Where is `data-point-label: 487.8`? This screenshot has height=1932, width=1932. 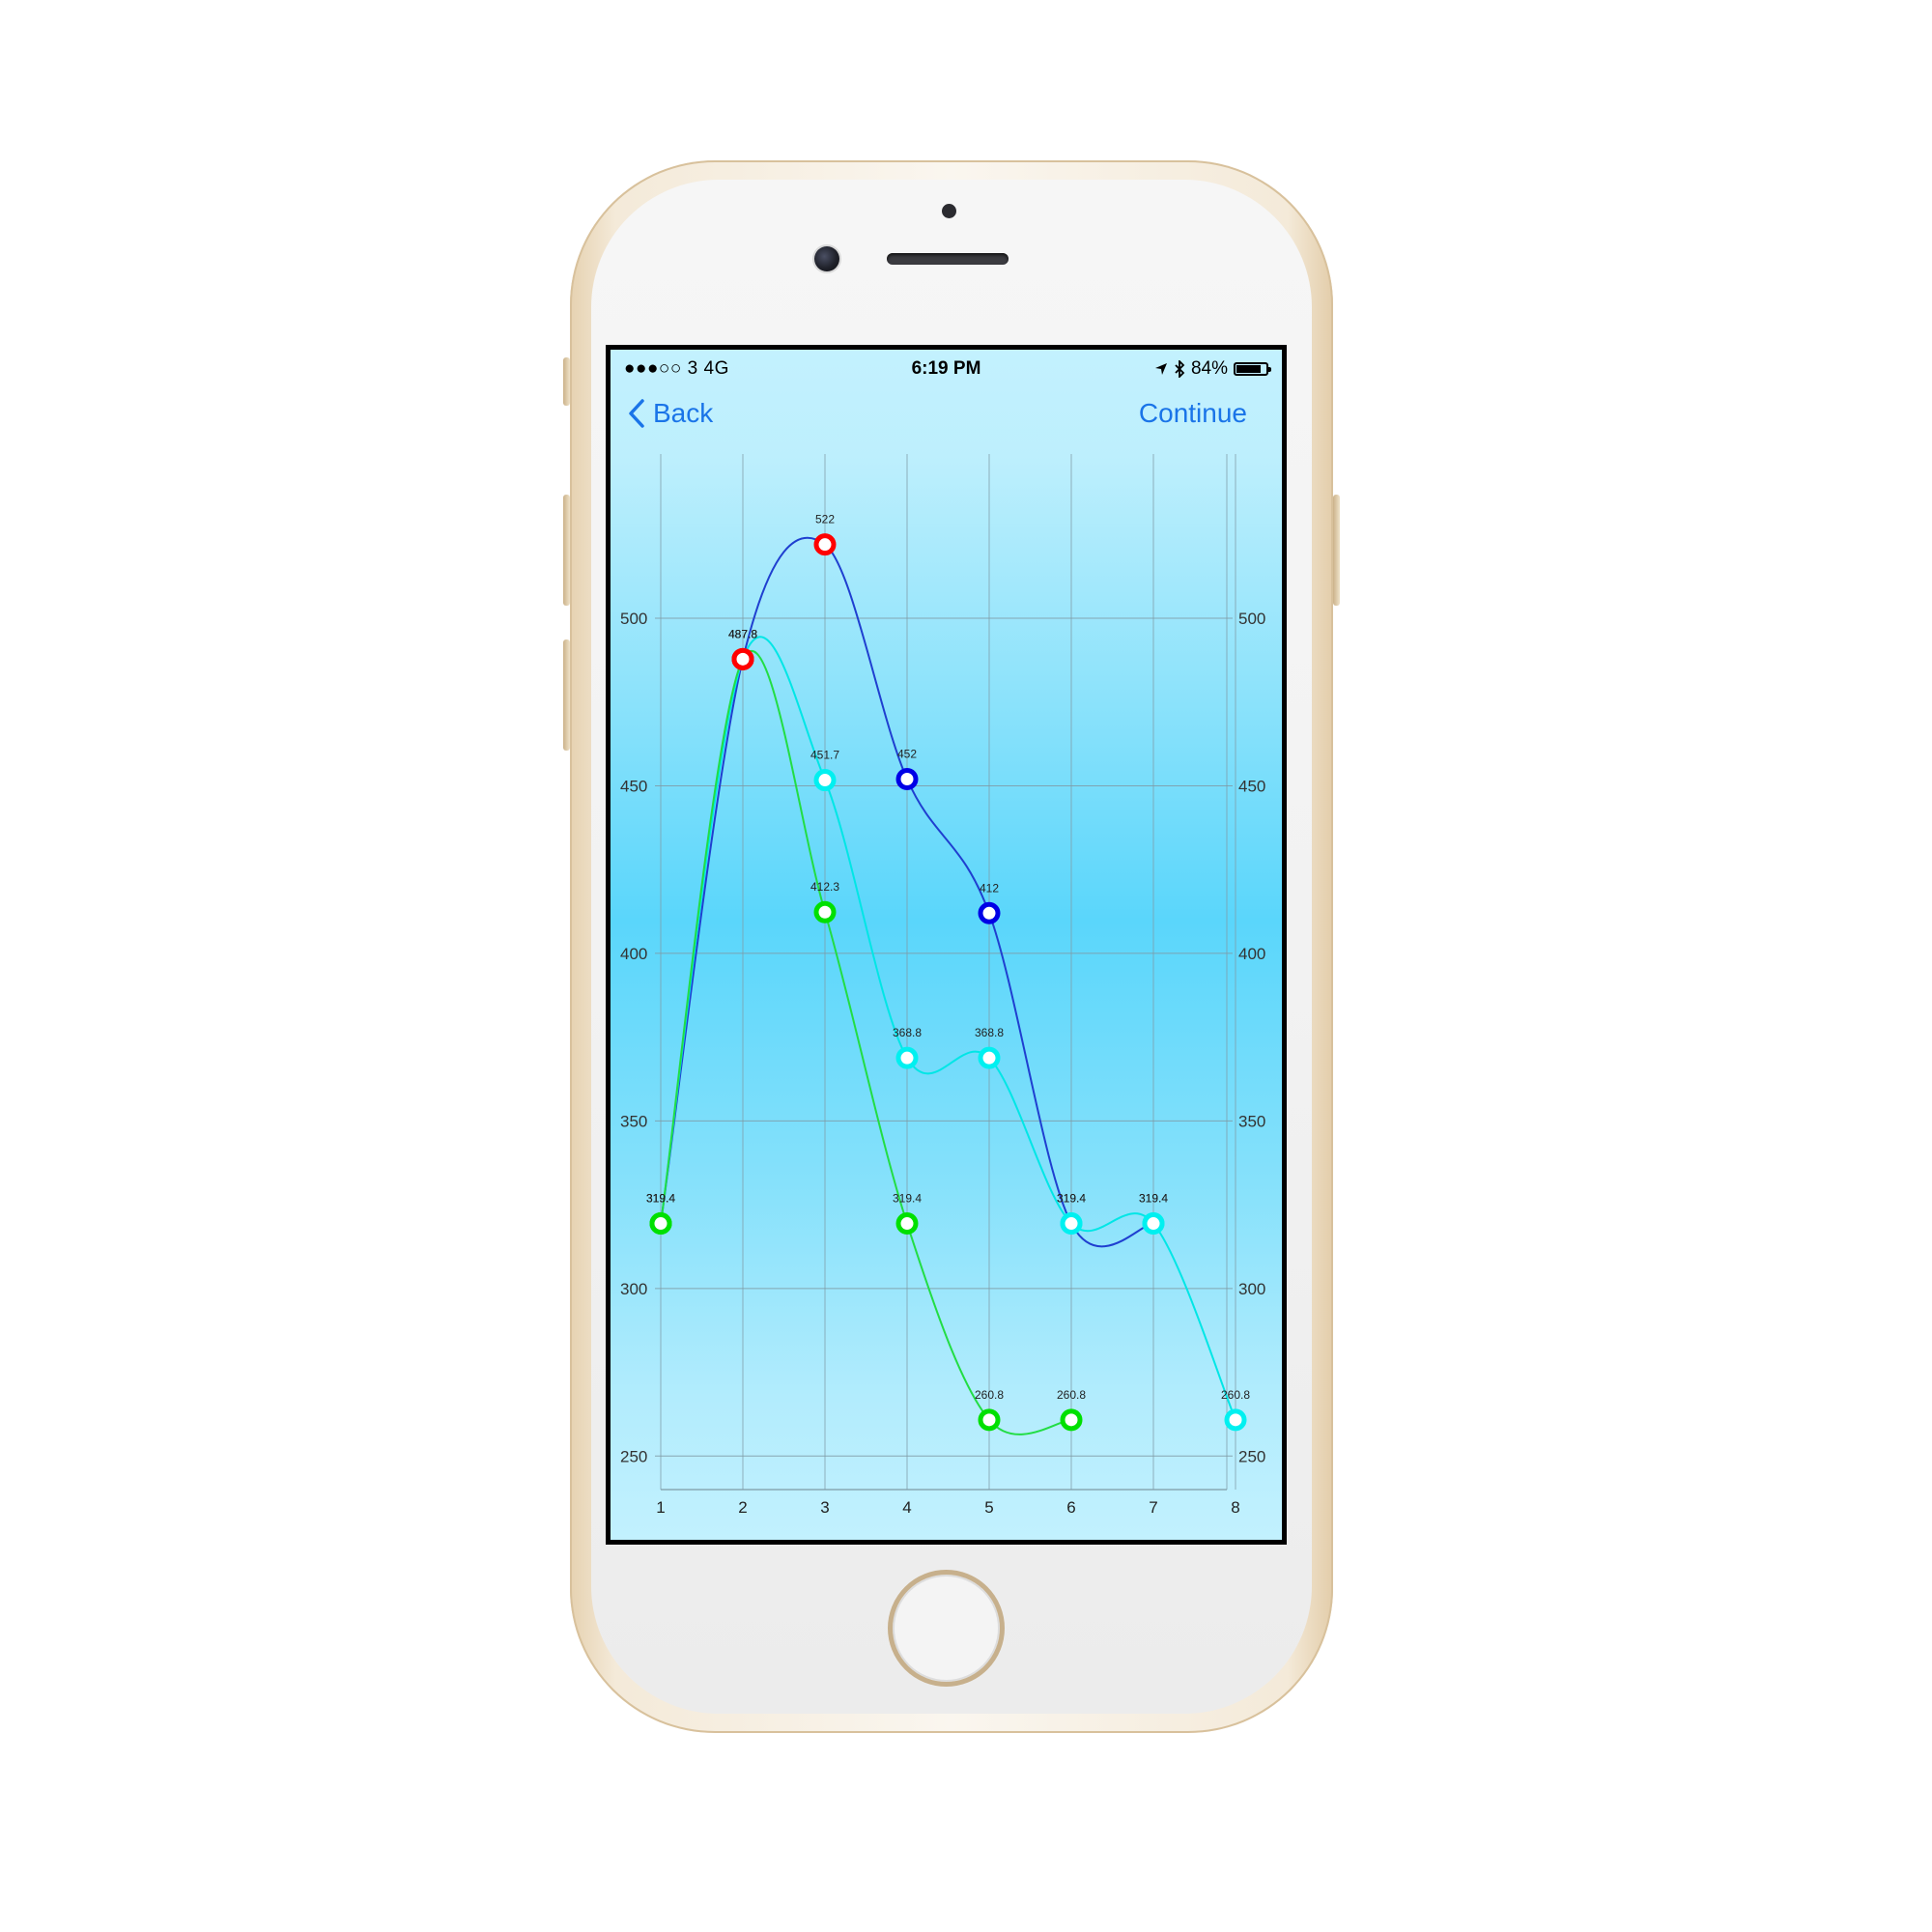 data-point-label: 487.8 is located at coordinates (742, 633).